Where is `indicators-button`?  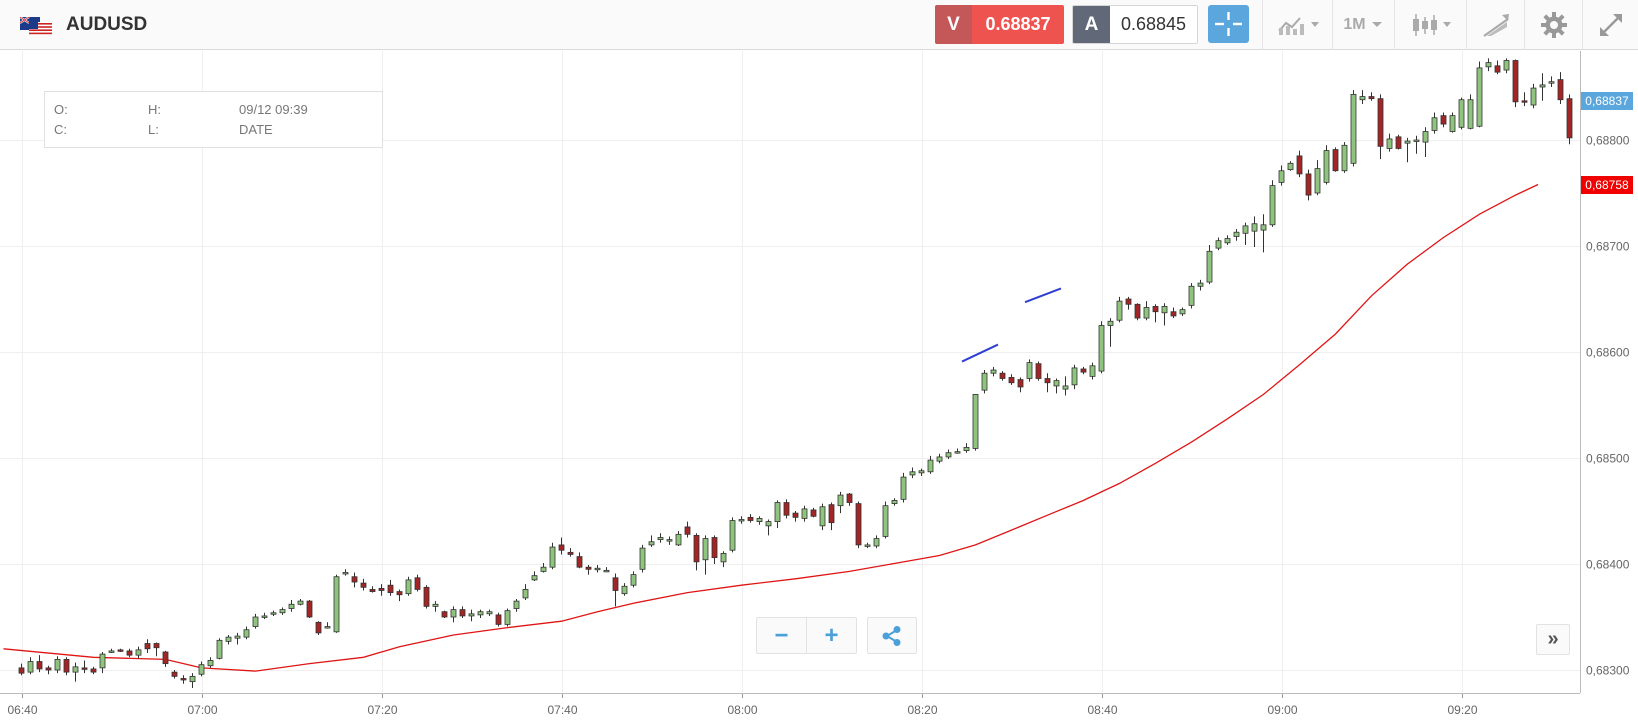 indicators-button is located at coordinates (1297, 25).